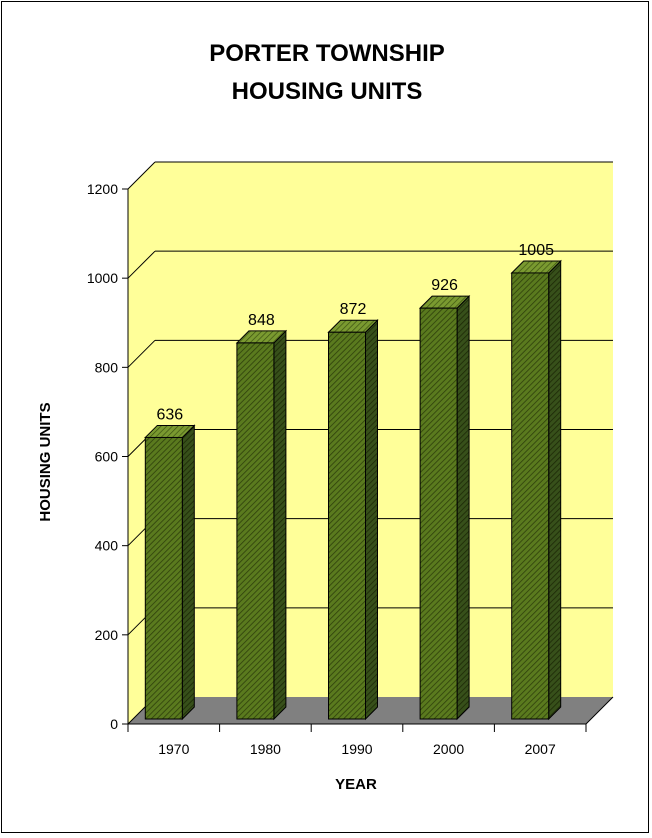 Image resolution: width=652 pixels, height=838 pixels. I want to click on y-tick-label: 400, so click(107, 546).